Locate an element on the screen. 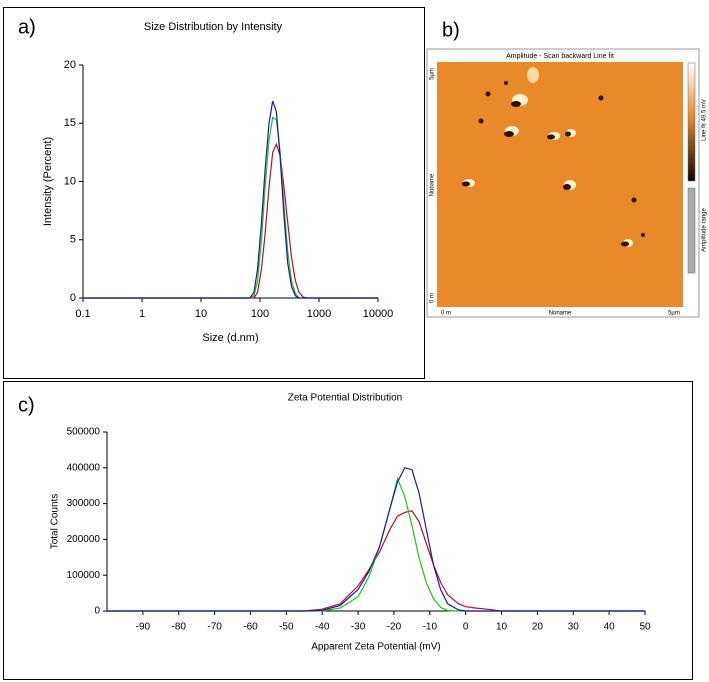  y-tick-label: 400000 is located at coordinates (84, 467).